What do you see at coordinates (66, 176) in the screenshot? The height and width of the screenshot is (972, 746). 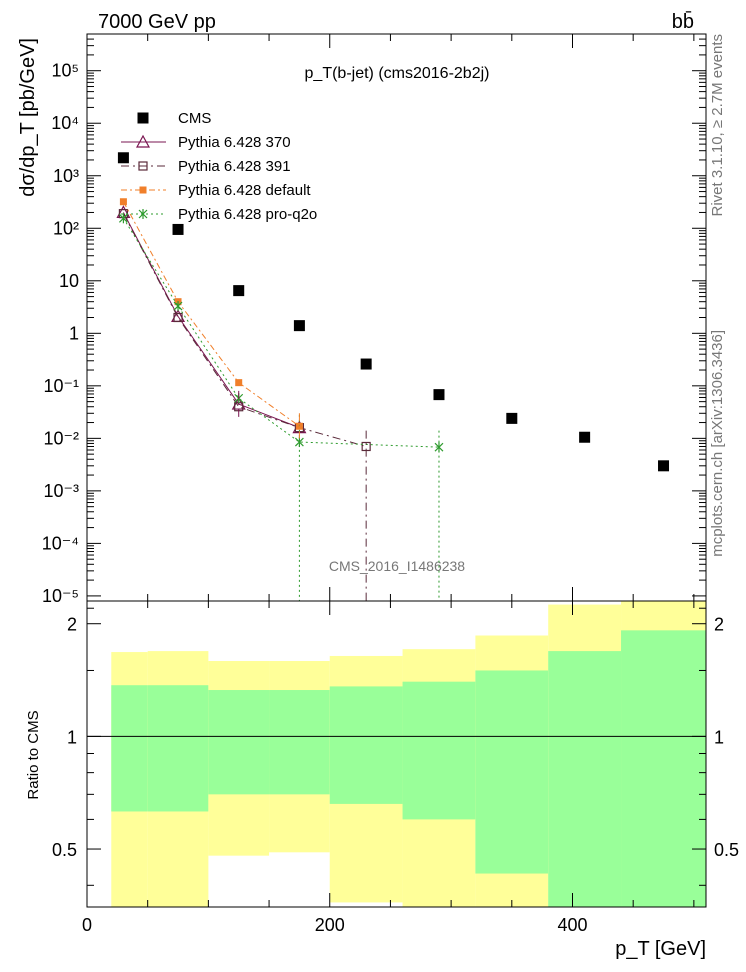 I see `main-y-tick-label: 10³` at bounding box center [66, 176].